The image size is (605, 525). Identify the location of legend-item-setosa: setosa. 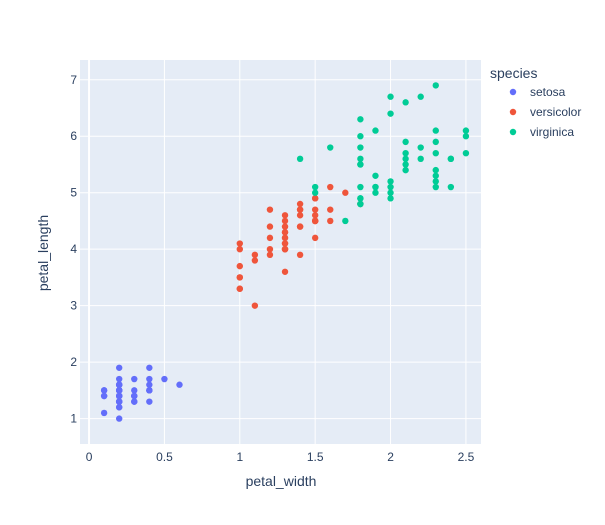
(537, 92).